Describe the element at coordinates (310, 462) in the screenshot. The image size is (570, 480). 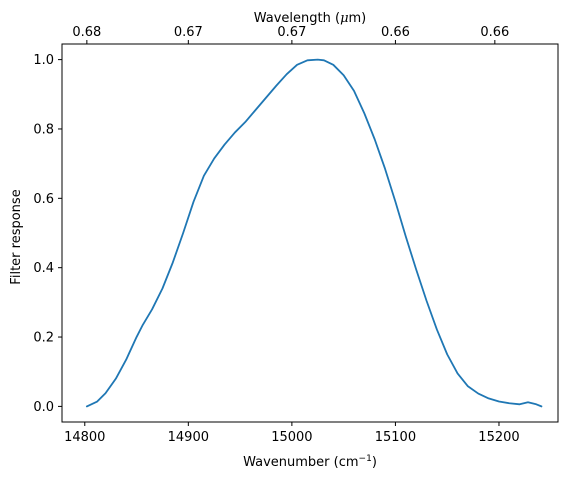
I see `x-axis-label: Wavenumber (cm−1)` at that location.